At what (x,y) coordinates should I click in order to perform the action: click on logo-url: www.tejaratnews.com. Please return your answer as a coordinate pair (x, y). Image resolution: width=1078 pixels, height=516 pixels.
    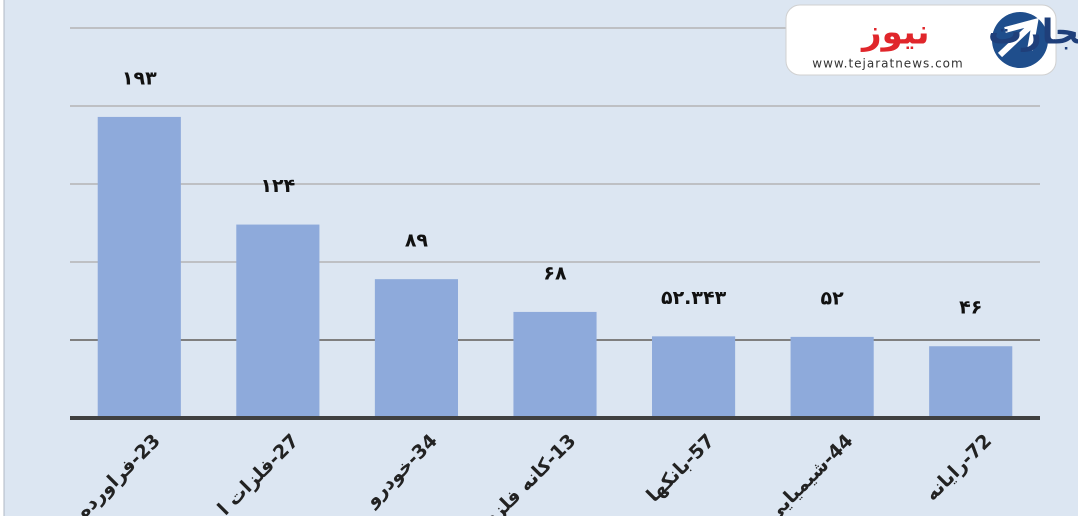
    Looking at the image, I should click on (887, 64).